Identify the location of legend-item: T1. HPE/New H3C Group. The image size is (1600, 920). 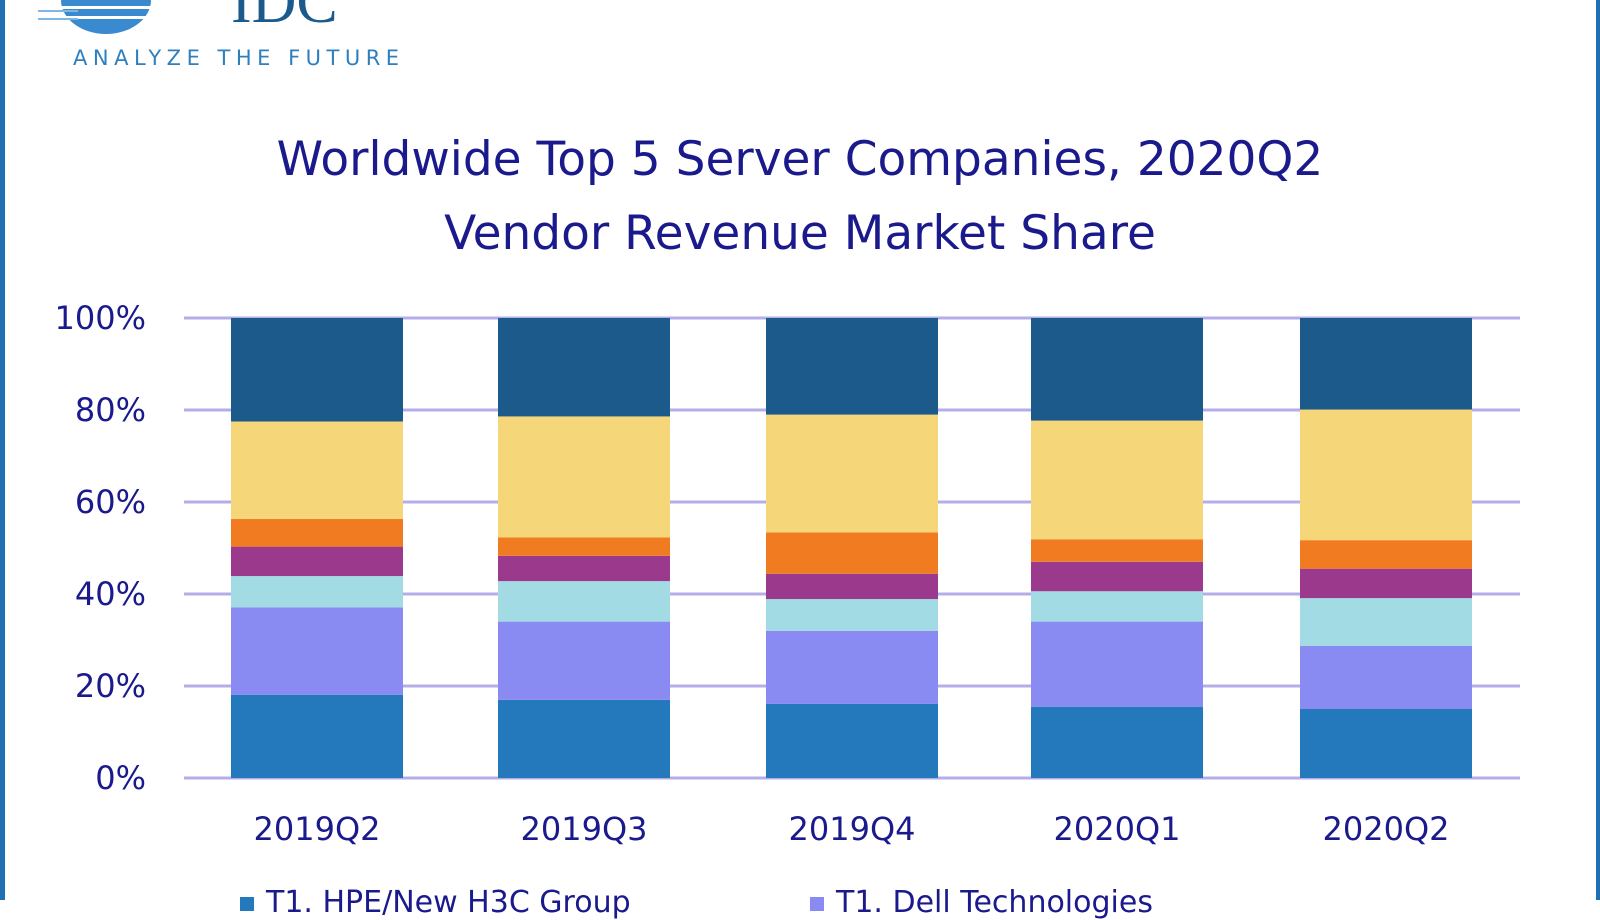
(435, 902).